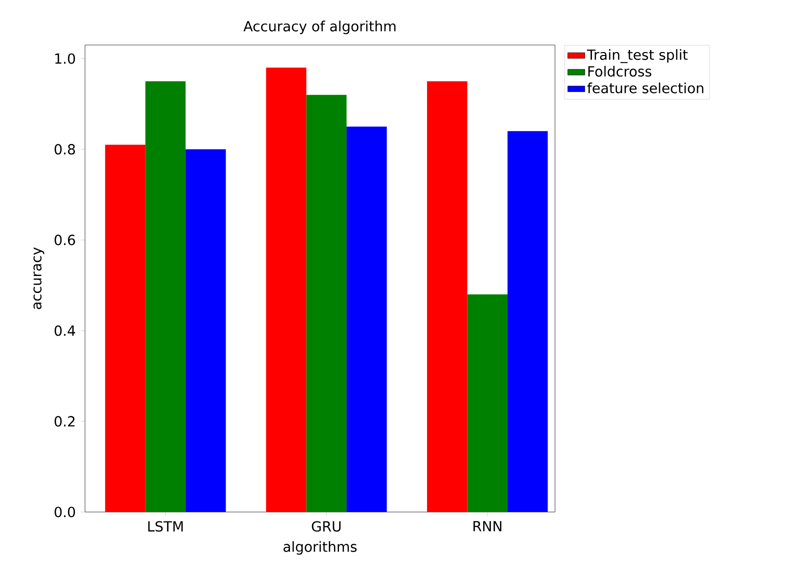 Image resolution: width=797 pixels, height=578 pixels. Describe the element at coordinates (488, 526) in the screenshot. I see `x-tick-label: RNN` at that location.